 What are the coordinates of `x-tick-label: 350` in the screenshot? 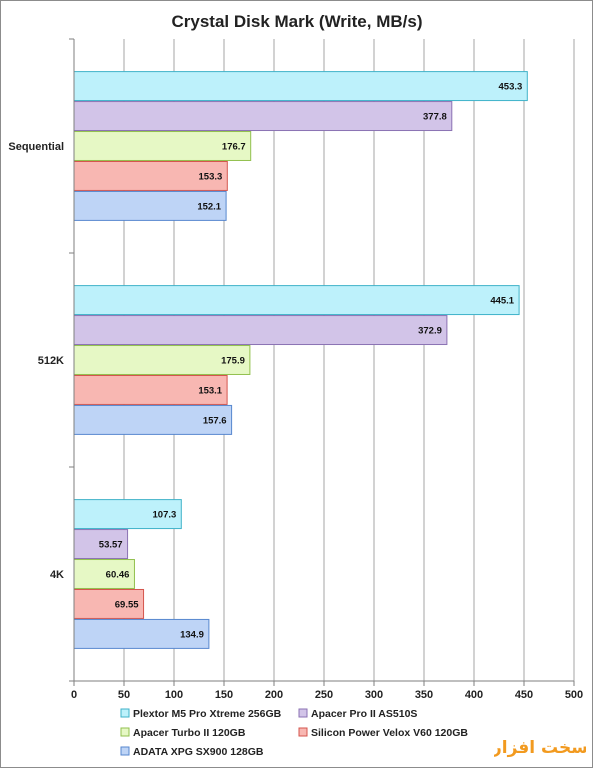 It's located at (424, 695).